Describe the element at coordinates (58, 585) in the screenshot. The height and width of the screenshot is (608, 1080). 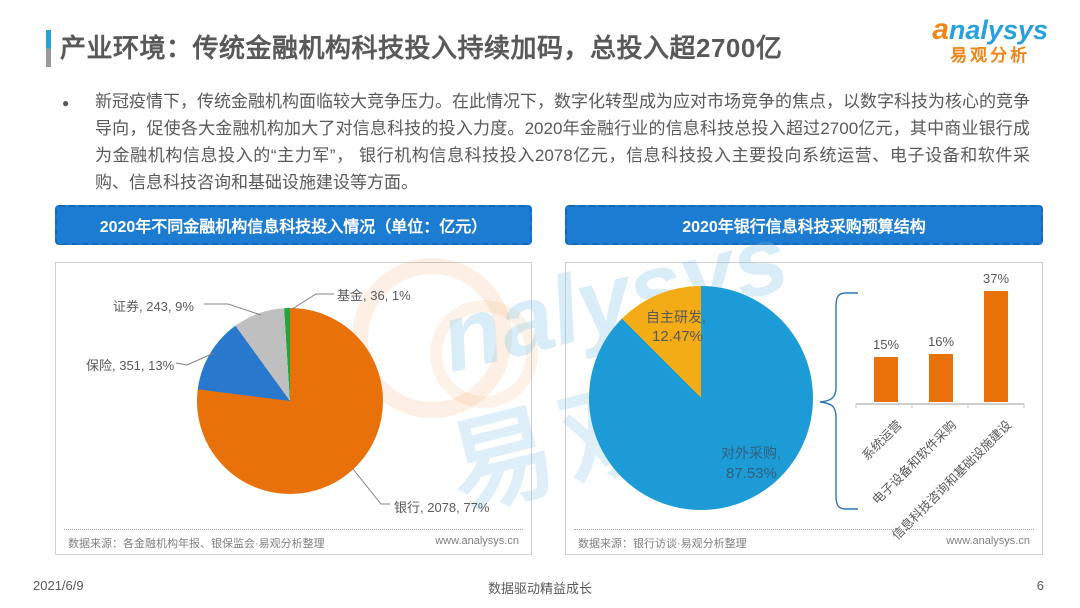
I see `footer-date: 2021/6/9` at that location.